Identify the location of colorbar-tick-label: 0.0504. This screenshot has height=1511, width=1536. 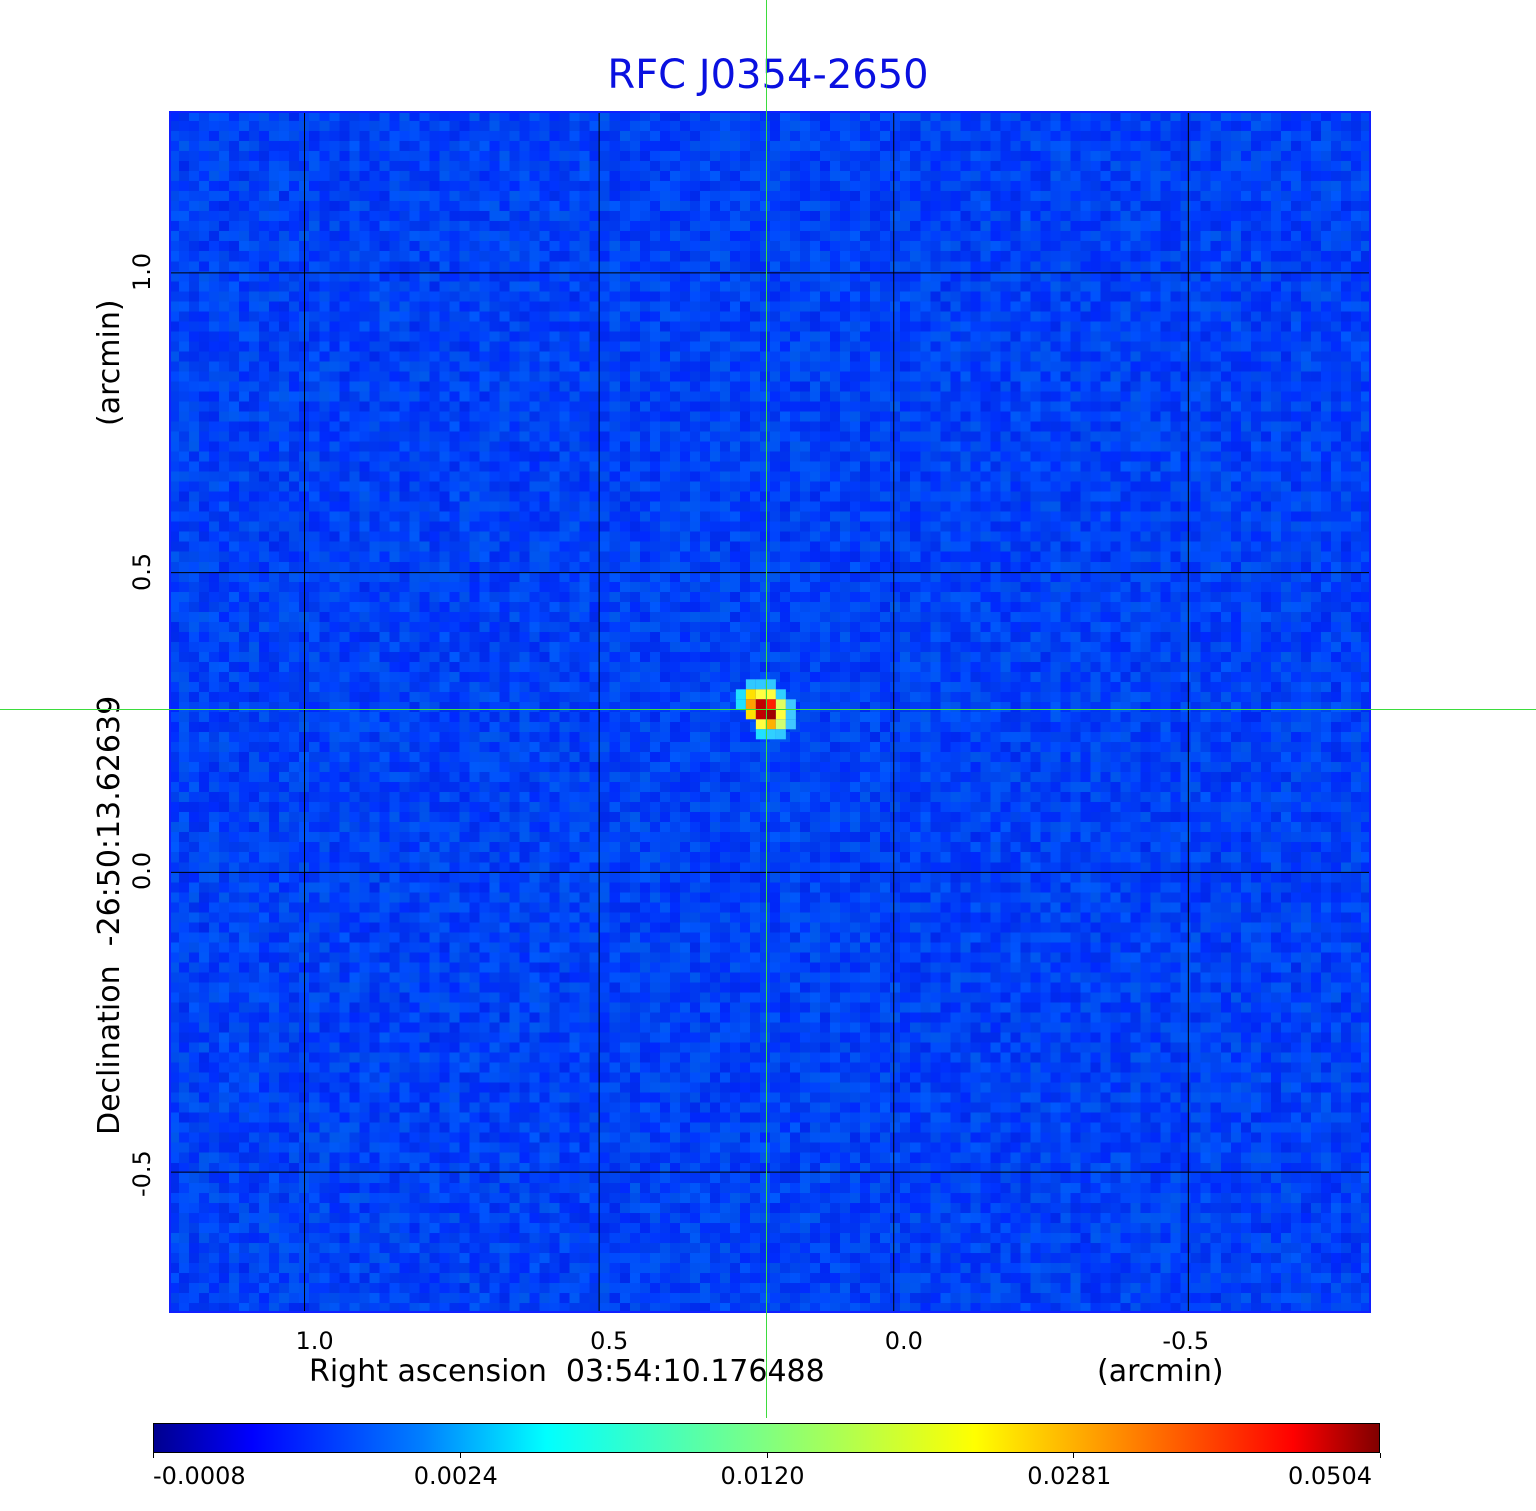
(1330, 1476).